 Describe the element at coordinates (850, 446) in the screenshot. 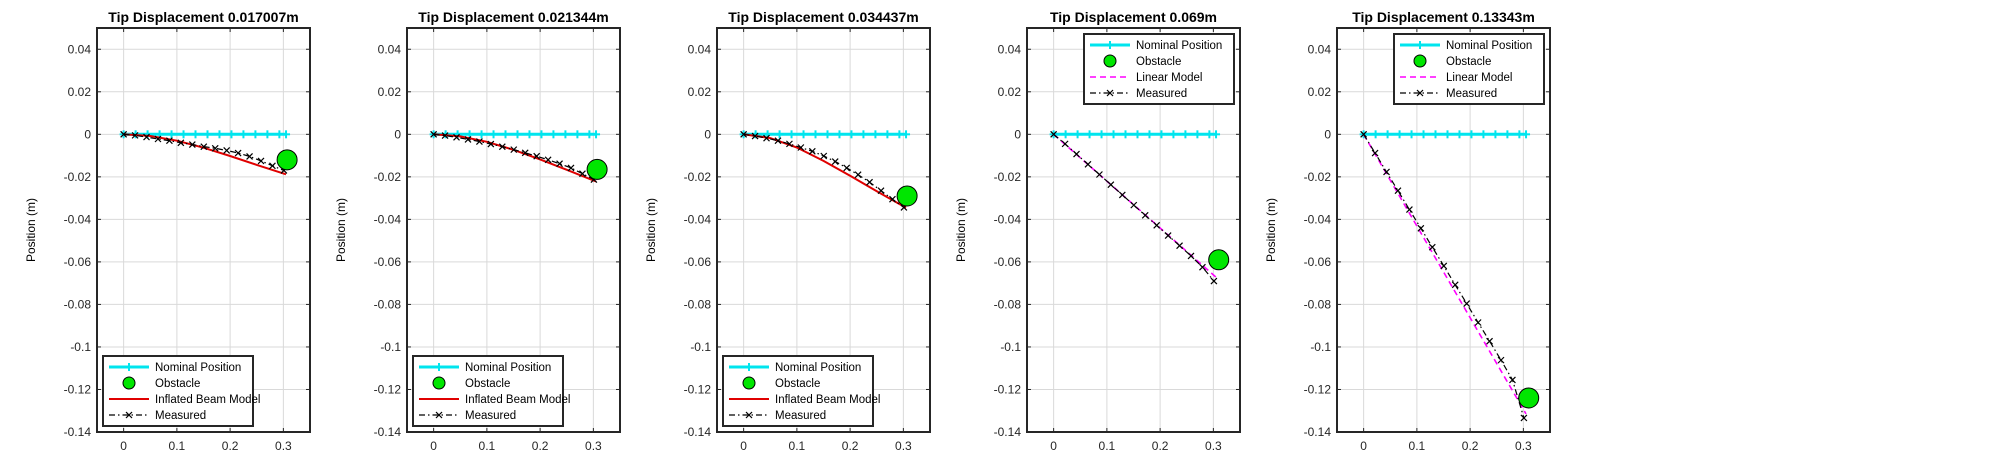

I see `x-tick-label: 0.2` at that location.